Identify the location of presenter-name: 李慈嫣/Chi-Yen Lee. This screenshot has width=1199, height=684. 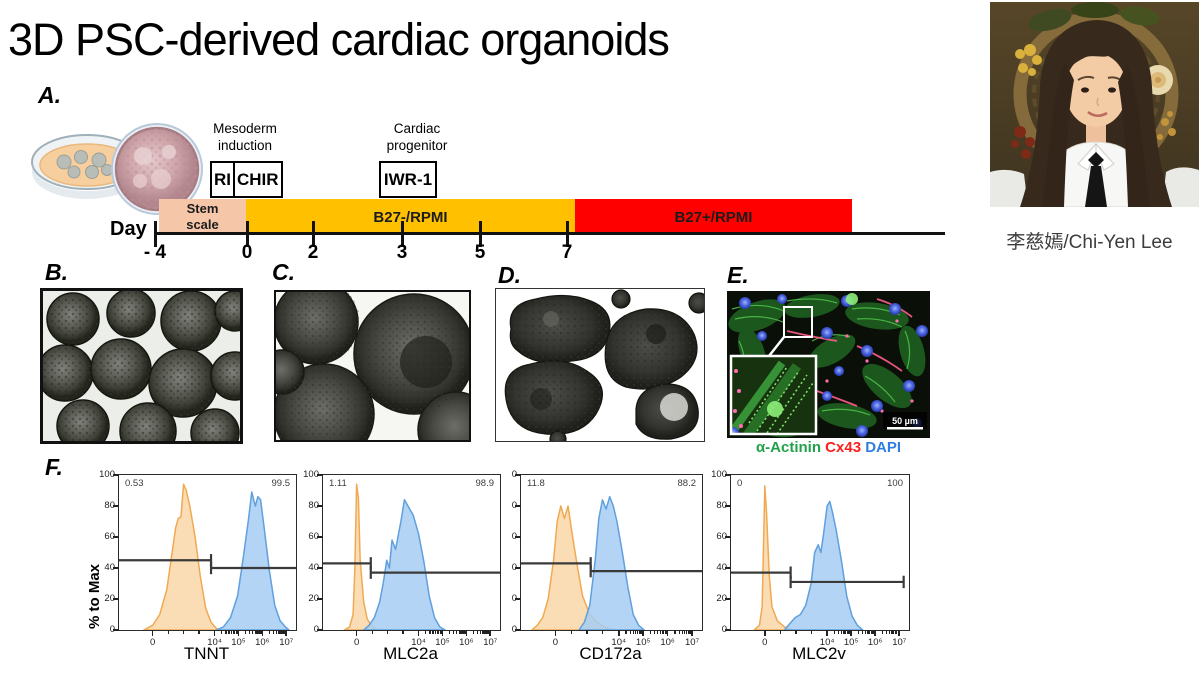
(1089, 242).